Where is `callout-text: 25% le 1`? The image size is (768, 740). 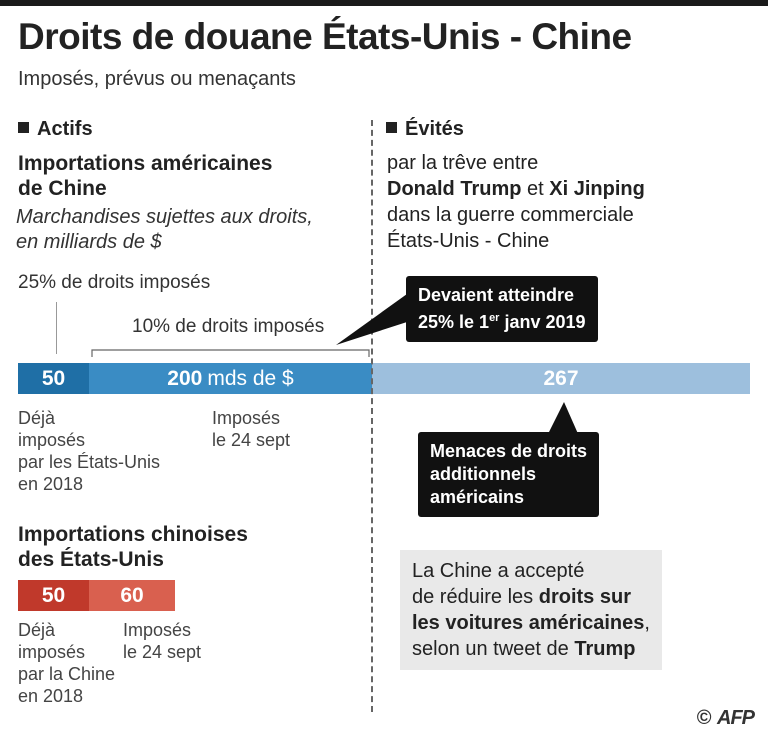 callout-text: 25% le 1 is located at coordinates (454, 322).